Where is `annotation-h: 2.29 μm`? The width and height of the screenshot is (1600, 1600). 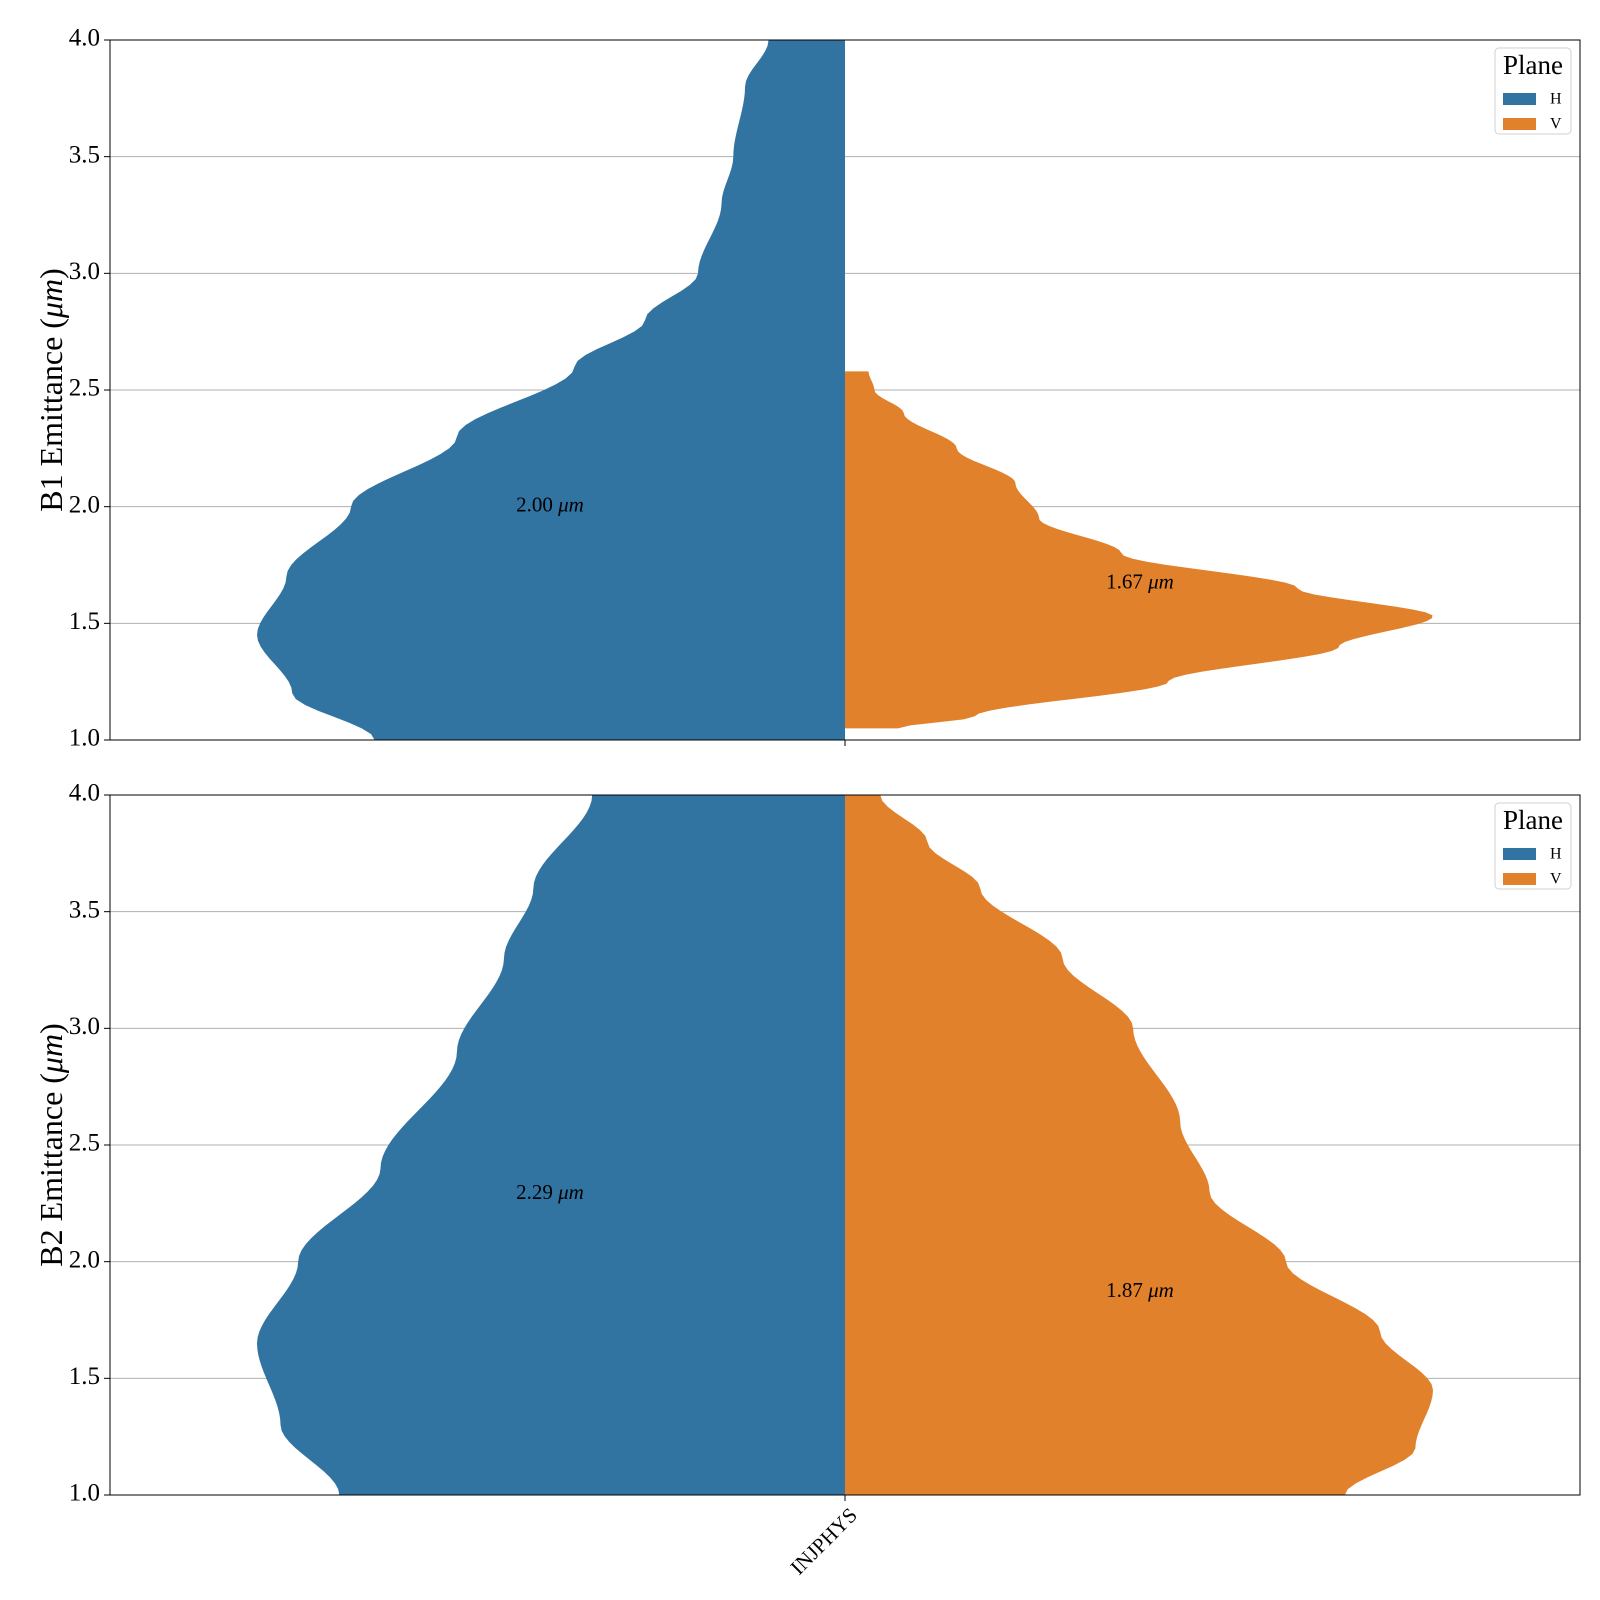
annotation-h: 2.29 μm is located at coordinates (550, 1192).